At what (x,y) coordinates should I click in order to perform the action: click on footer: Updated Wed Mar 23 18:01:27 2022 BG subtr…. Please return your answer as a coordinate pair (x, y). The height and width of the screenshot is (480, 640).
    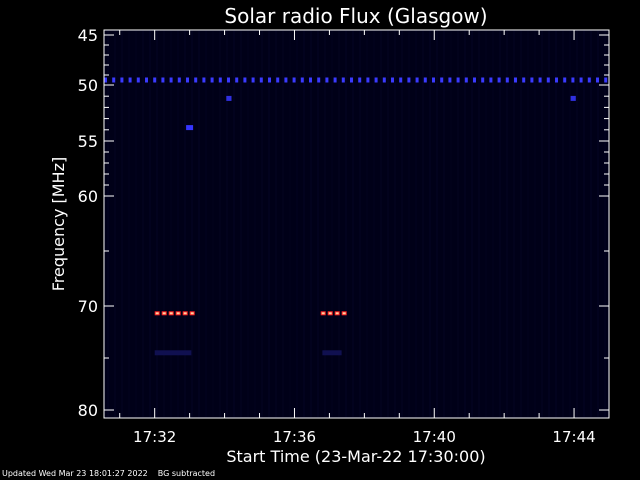
    Looking at the image, I should click on (113, 473).